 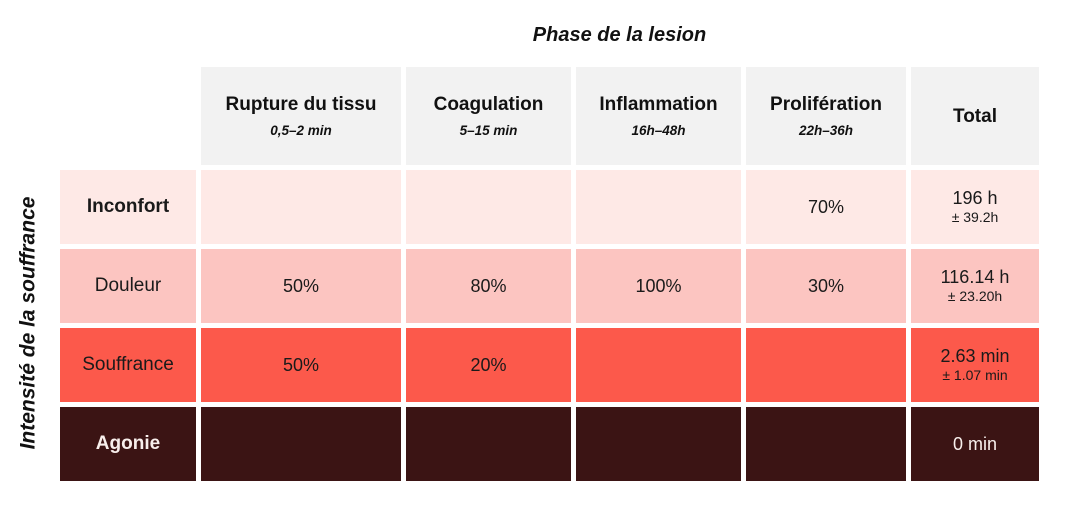 I want to click on column-header-label: Coagulation, so click(x=488, y=104).